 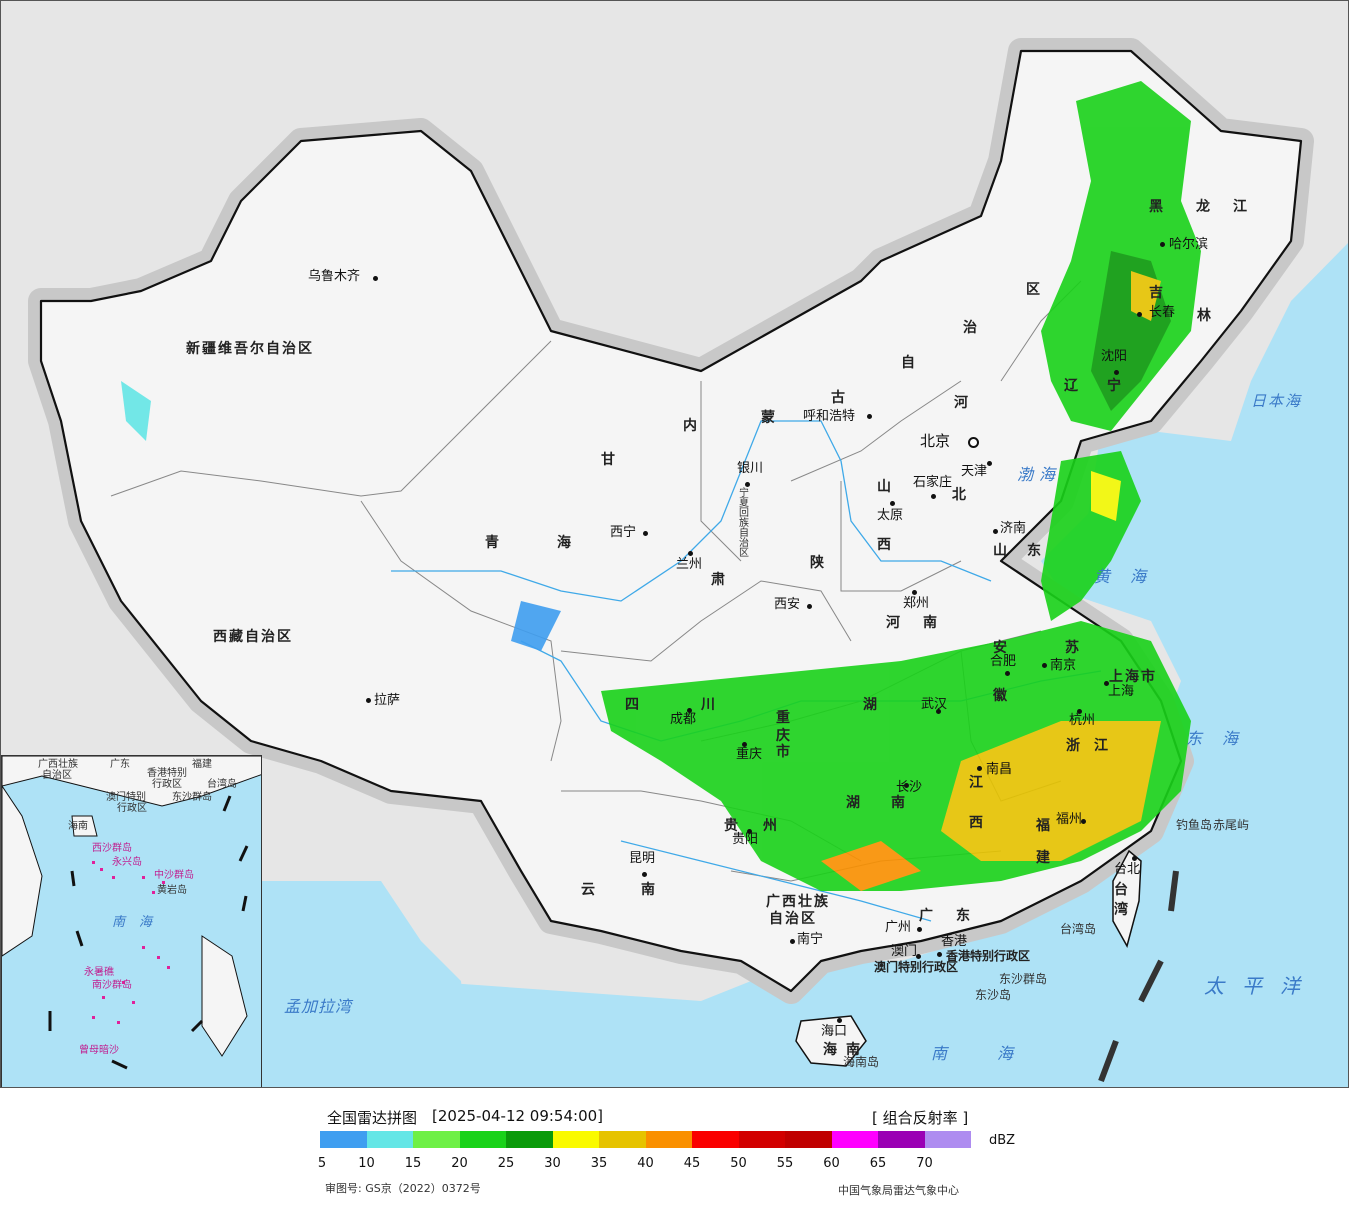 What do you see at coordinates (899, 803) in the screenshot?
I see `province-label-hunan-2: 南` at bounding box center [899, 803].